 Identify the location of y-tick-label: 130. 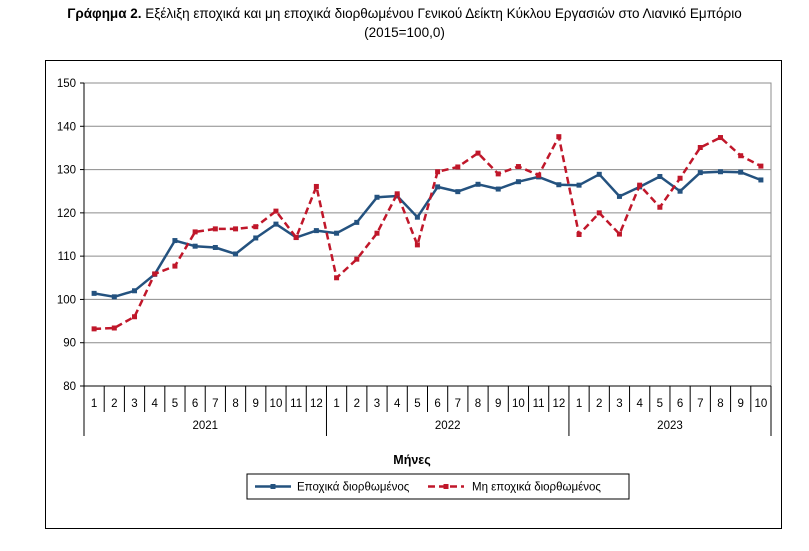
(66, 171).